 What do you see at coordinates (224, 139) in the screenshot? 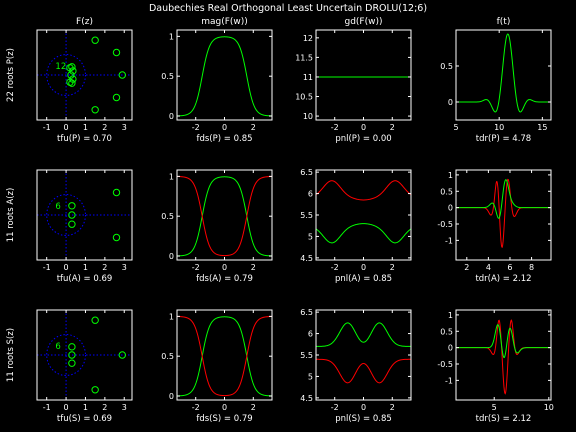
I see `x-axis-label: fds(P) = 0.85` at bounding box center [224, 139].